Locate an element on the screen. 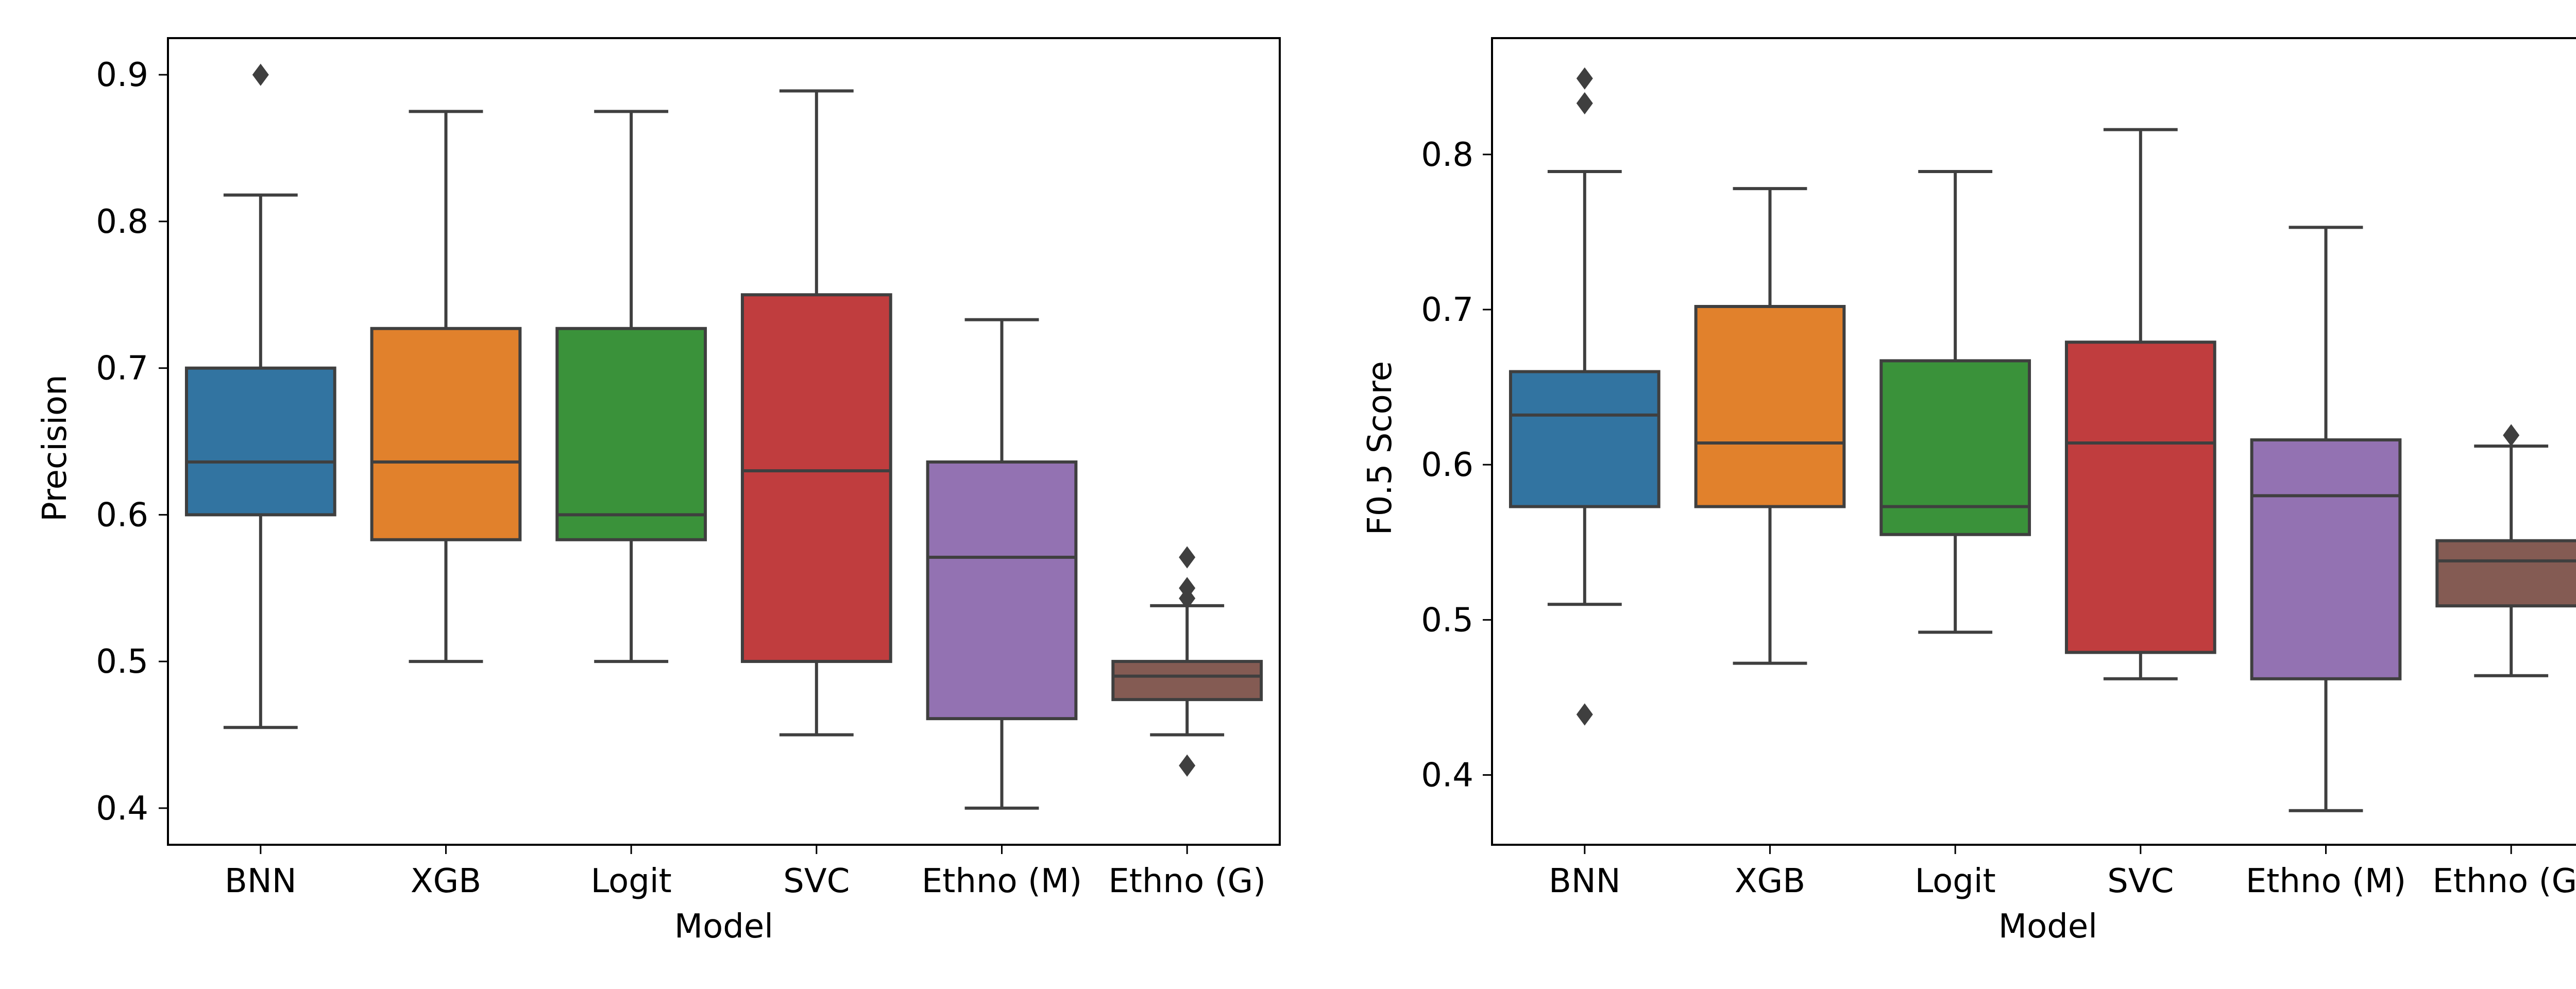 The image size is (2576, 989). precision-x-tick-label: BNN is located at coordinates (261, 881).